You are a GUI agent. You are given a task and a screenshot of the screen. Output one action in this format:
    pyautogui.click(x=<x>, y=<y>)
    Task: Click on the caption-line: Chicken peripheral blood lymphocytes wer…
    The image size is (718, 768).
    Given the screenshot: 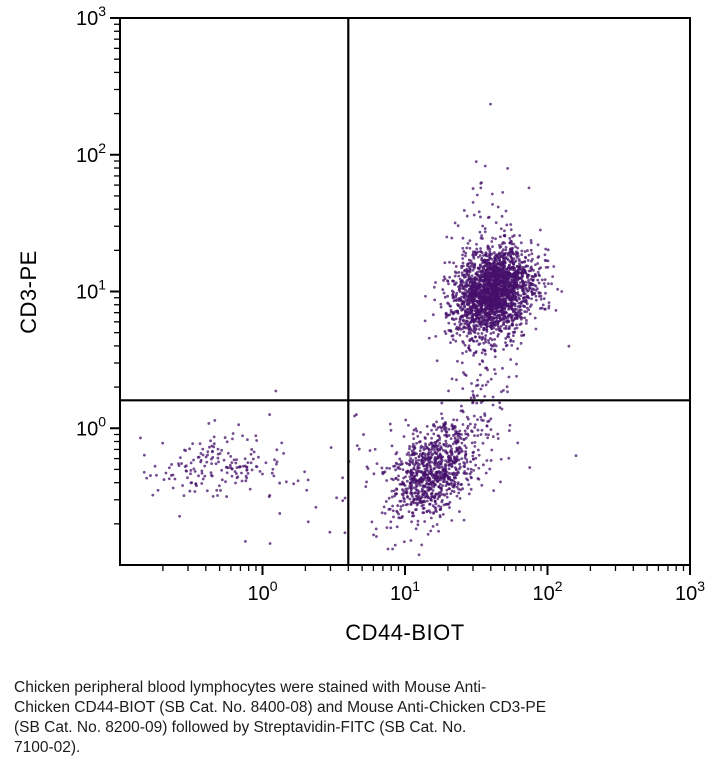 What is the action you would take?
    pyautogui.click(x=250, y=687)
    